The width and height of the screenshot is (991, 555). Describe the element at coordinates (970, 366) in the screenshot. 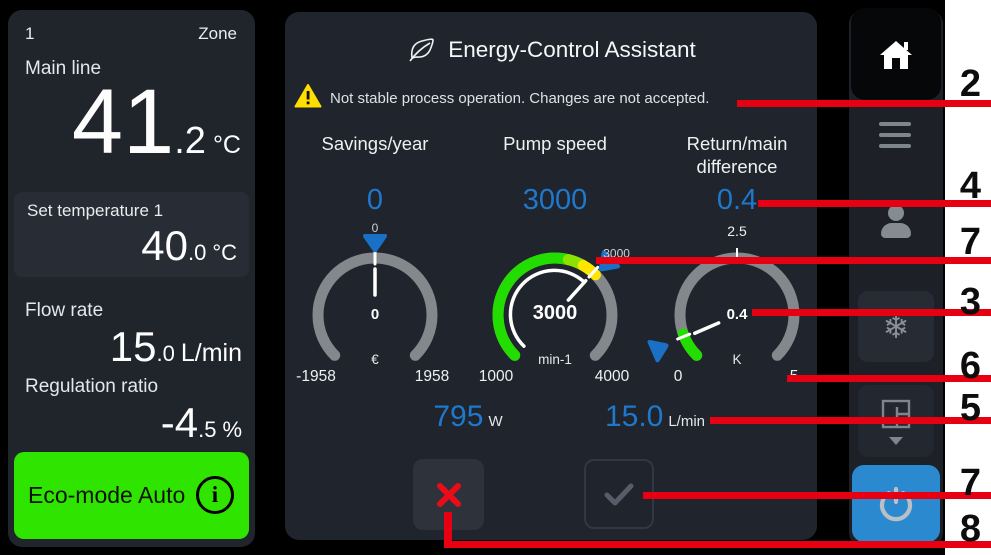

I see `callout-number: 6` at that location.